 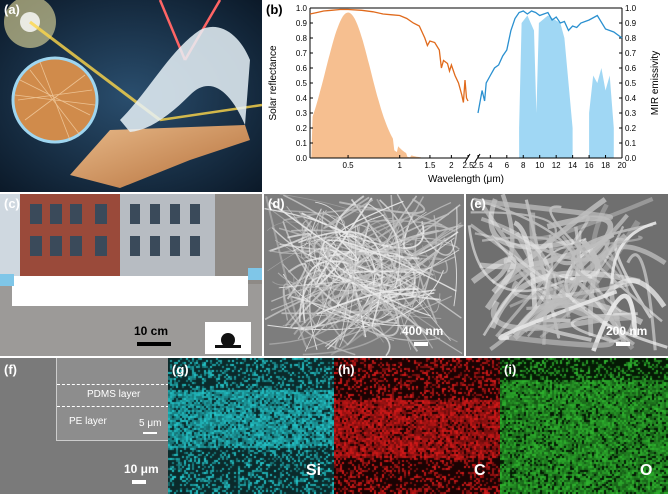 I want to click on x-tick-label: 1, so click(x=399, y=165).